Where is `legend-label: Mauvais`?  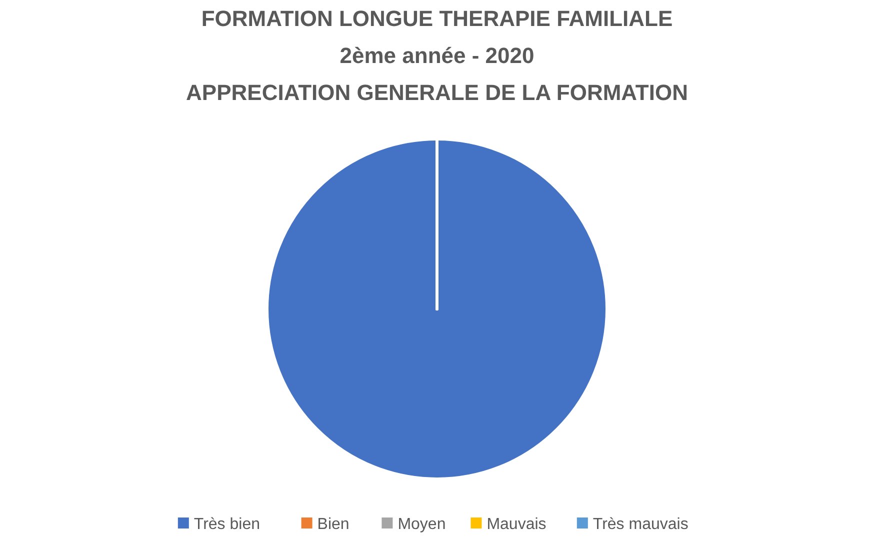
legend-label: Mauvais is located at coordinates (516, 524).